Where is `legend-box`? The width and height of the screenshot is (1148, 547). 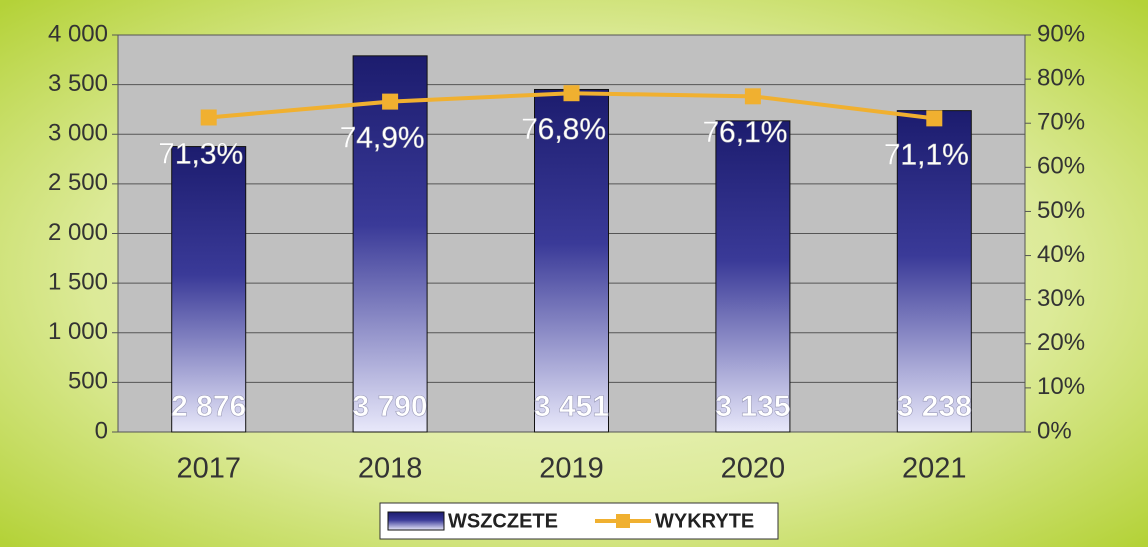
legend-box is located at coordinates (579, 521).